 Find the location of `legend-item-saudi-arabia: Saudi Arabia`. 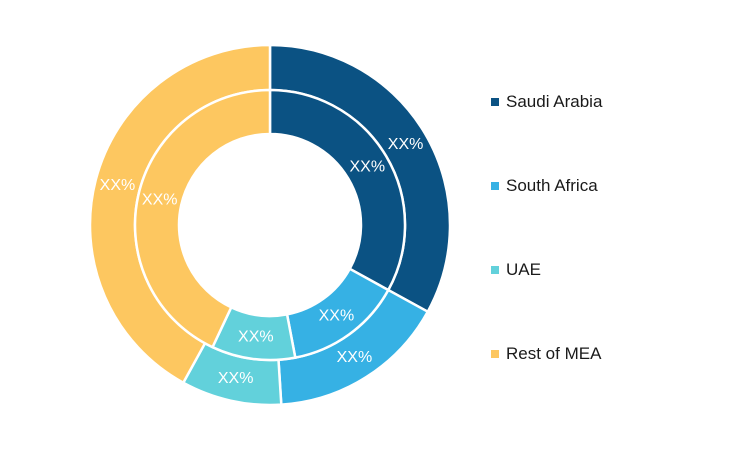

legend-item-saudi-arabia: Saudi Arabia is located at coordinates (546, 102).